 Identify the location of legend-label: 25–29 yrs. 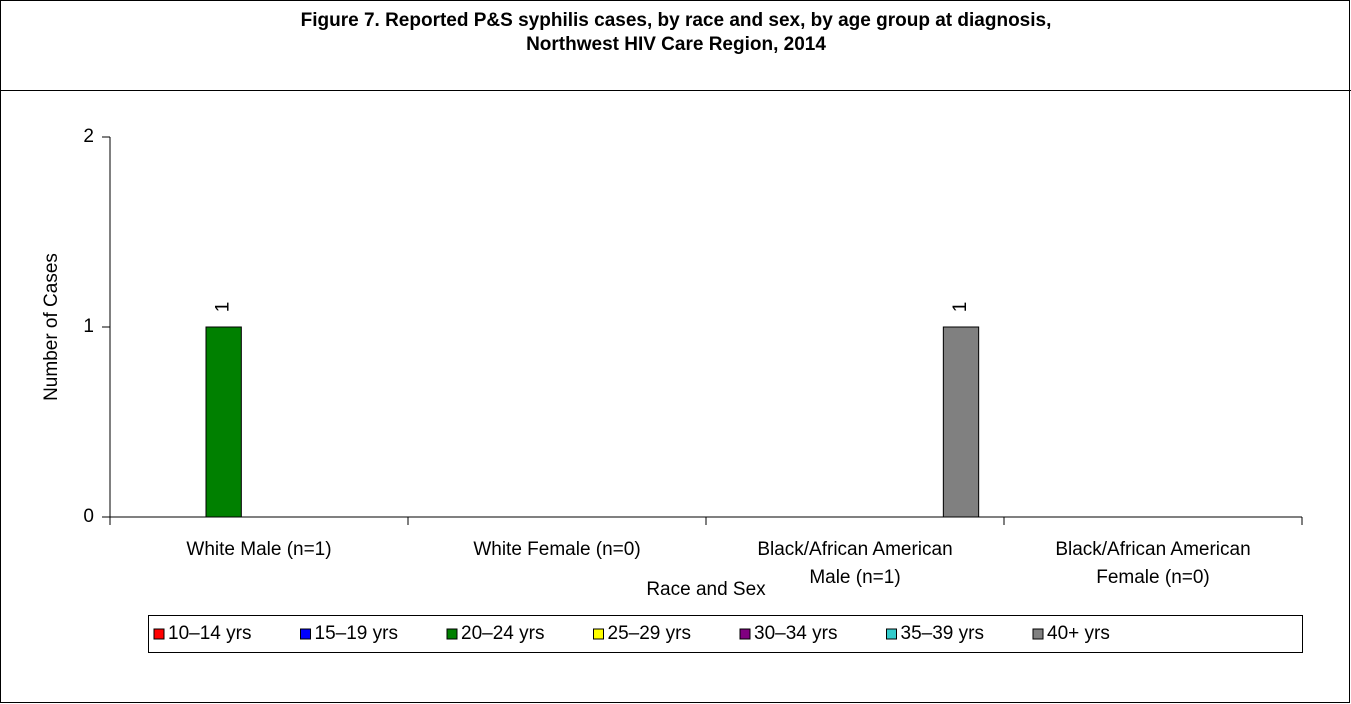
(649, 633).